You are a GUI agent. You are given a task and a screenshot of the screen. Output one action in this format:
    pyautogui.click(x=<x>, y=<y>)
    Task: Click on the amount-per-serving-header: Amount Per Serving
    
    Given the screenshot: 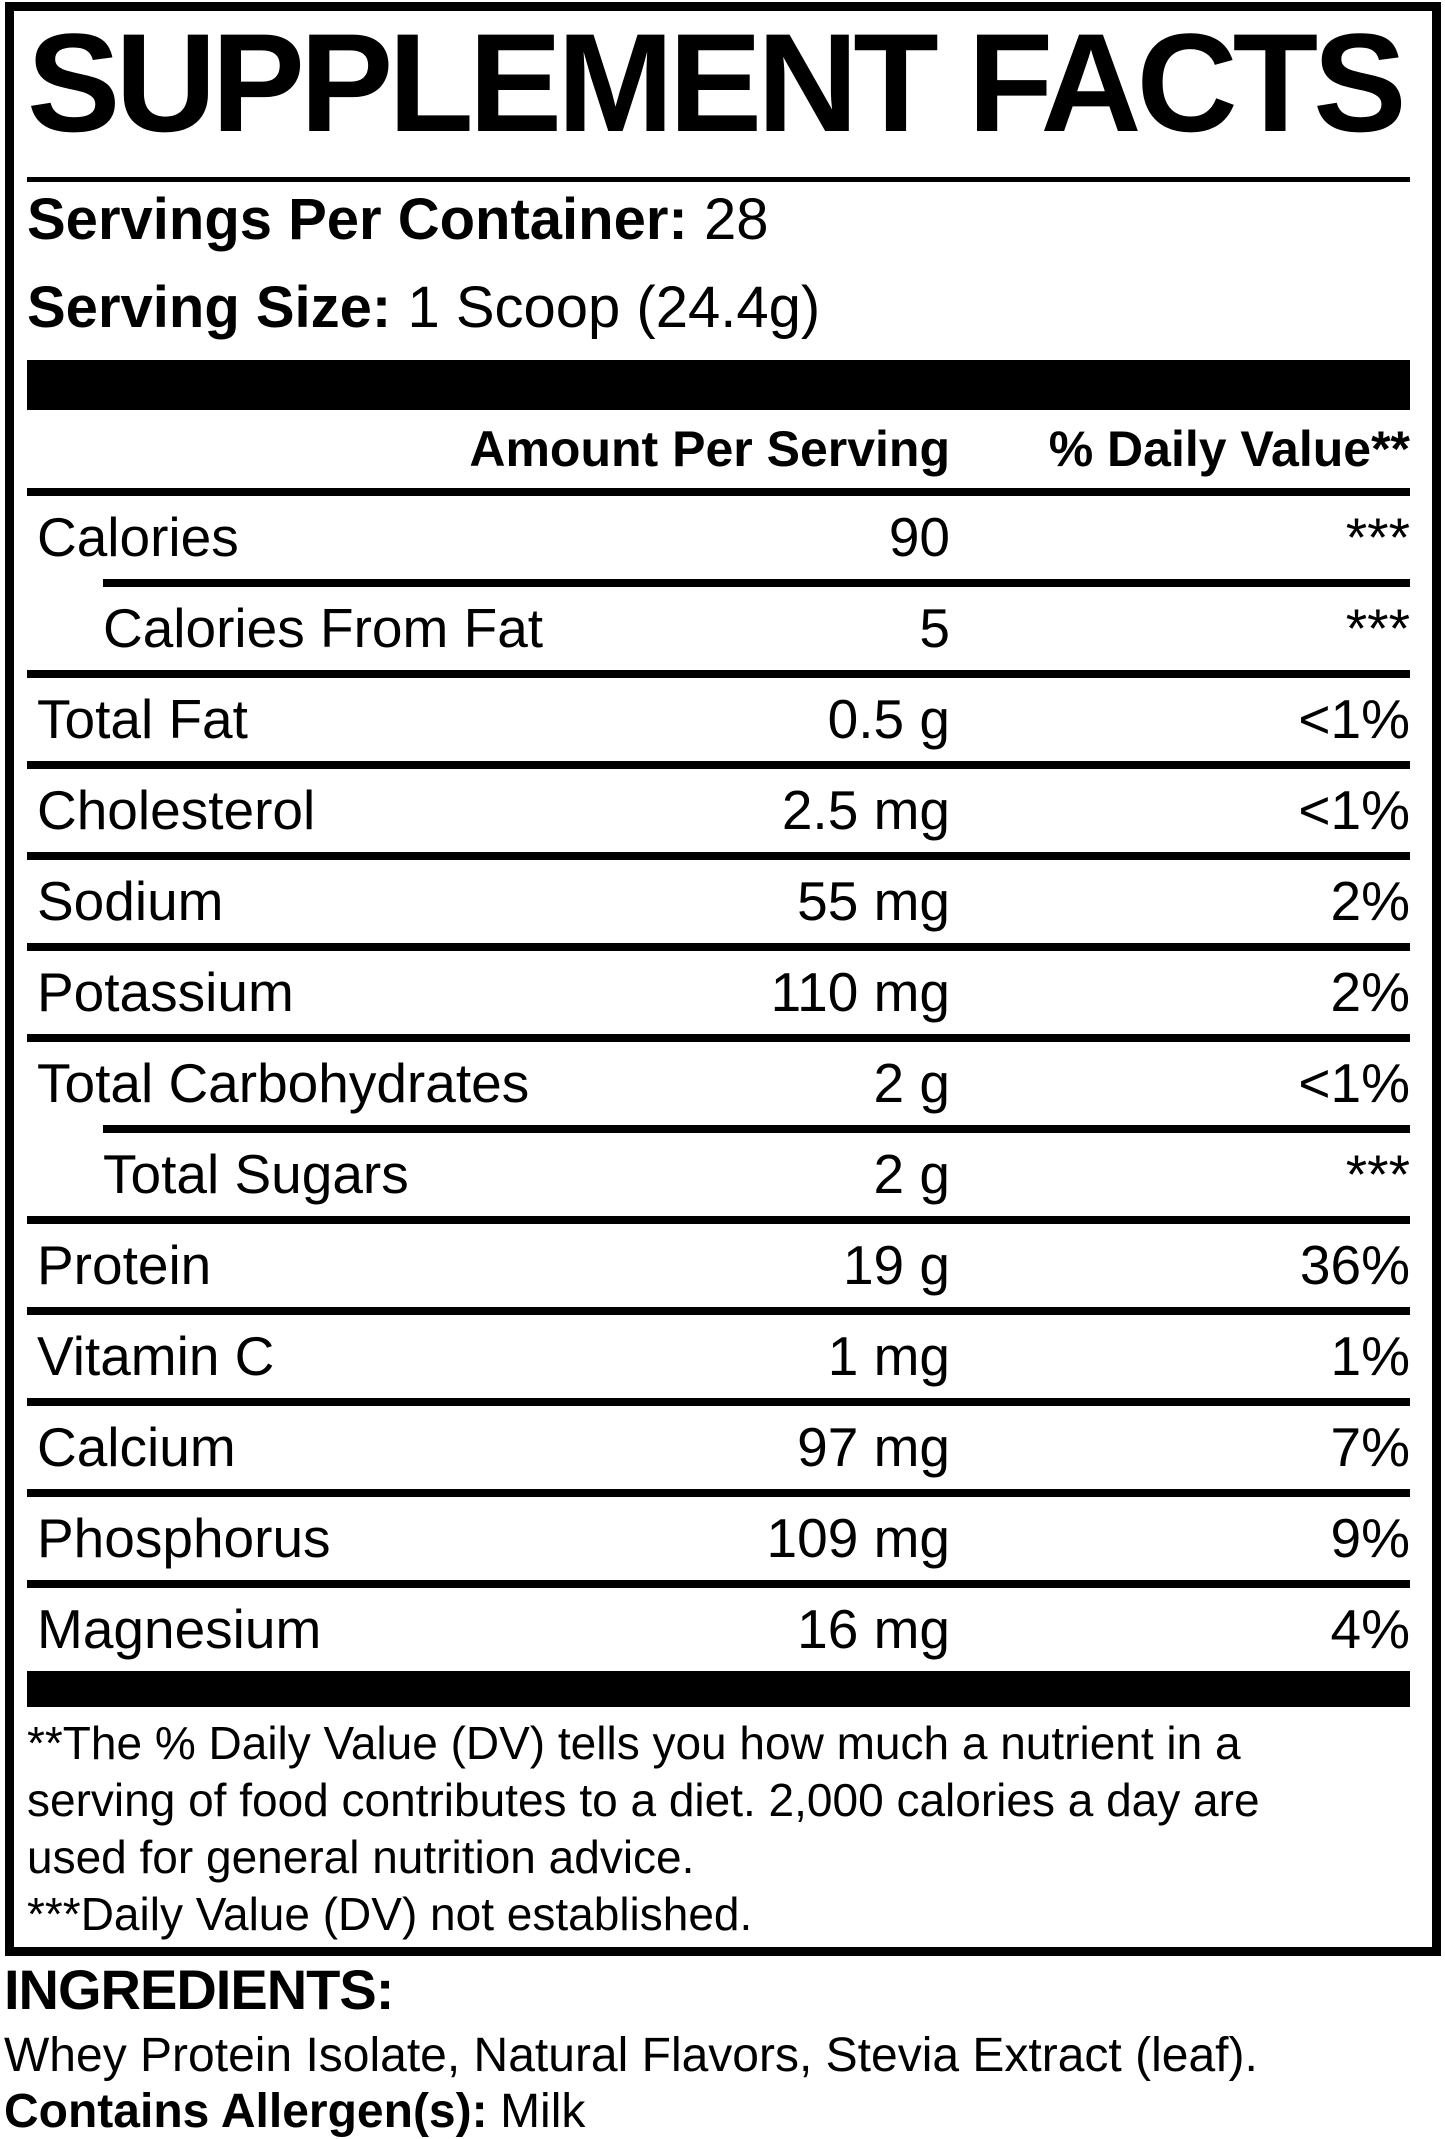 What is the action you would take?
    pyautogui.click(x=709, y=449)
    